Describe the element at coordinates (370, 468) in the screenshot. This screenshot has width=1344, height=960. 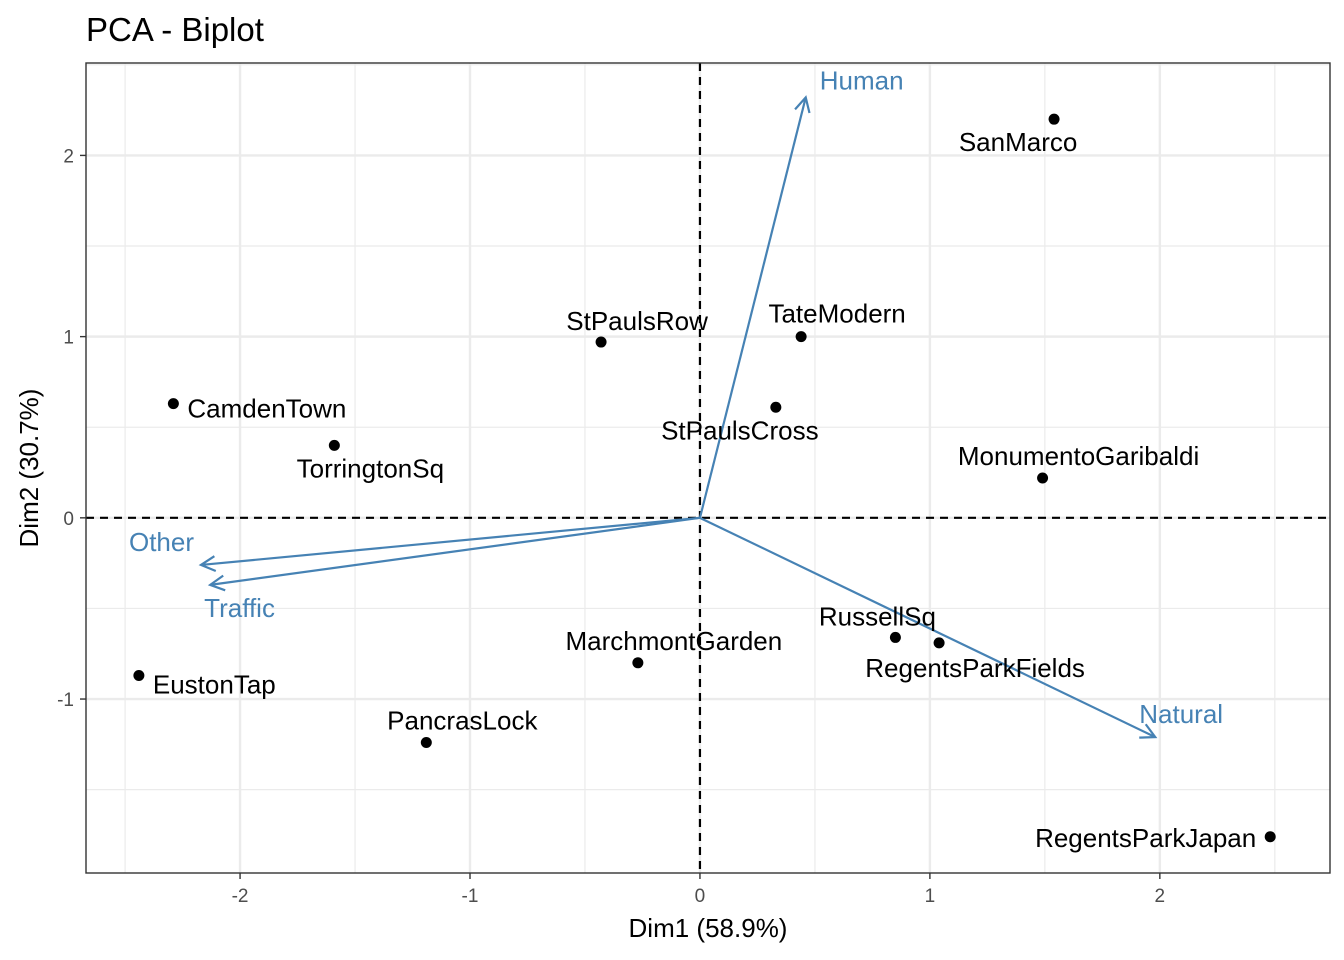
I see `point-label-torringtonsq: TorringtonSq` at that location.